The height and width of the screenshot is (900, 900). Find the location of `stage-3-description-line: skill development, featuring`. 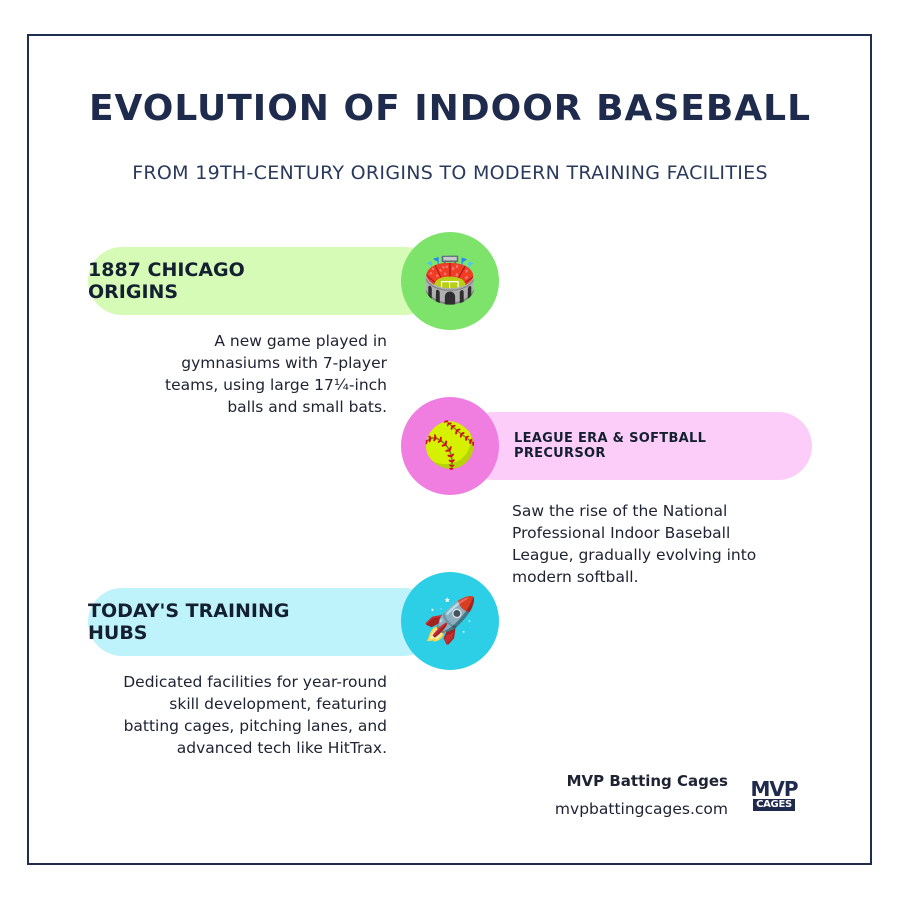

stage-3-description-line: skill development, featuring is located at coordinates (278, 704).